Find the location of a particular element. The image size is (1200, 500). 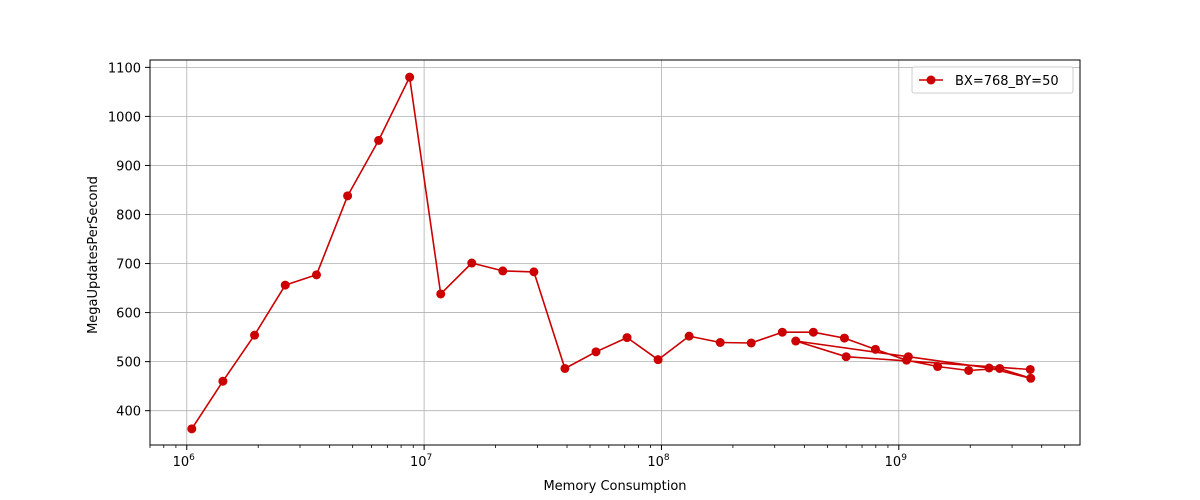

y-tick-label: 800 is located at coordinates (128, 215).